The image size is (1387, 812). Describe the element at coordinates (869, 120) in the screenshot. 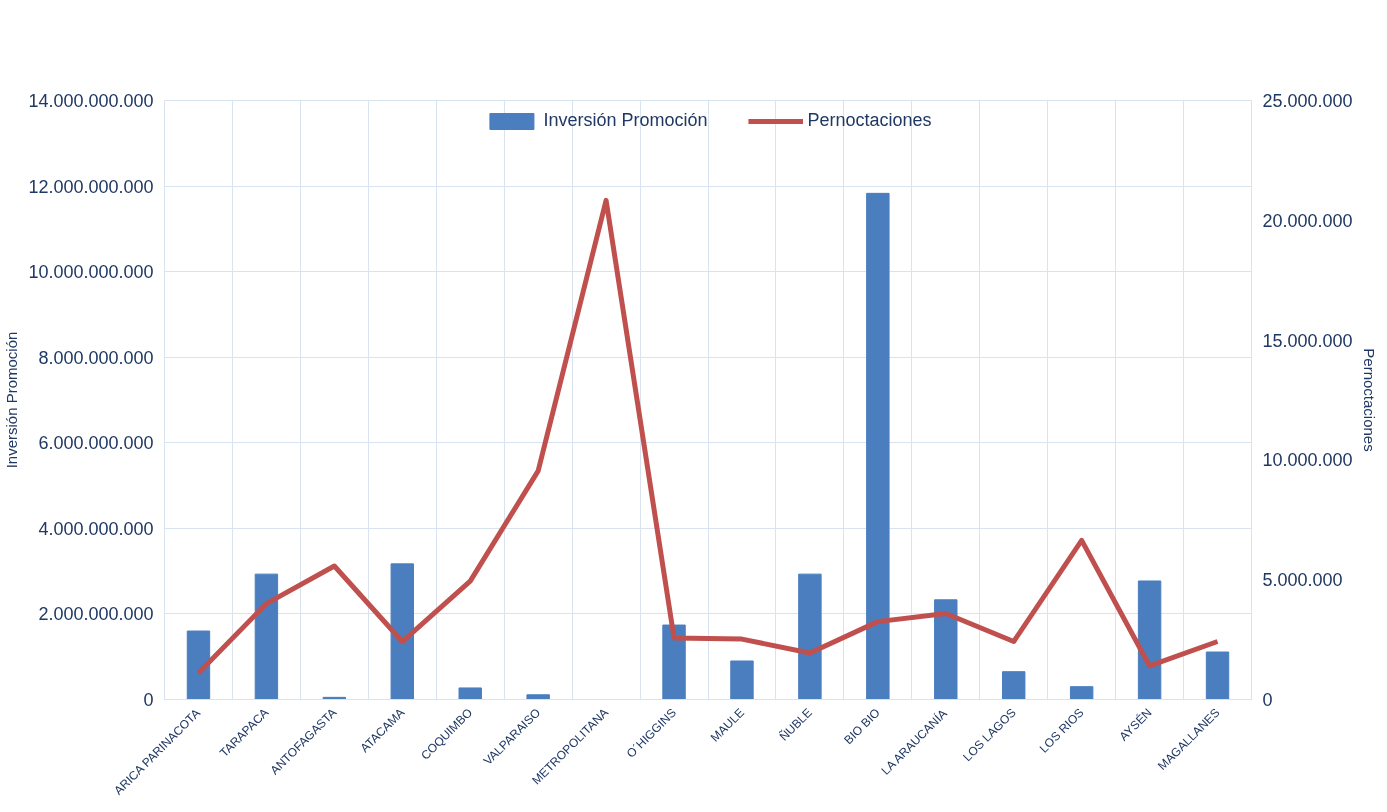

I see `legend-label: Pernoctaciones` at that location.